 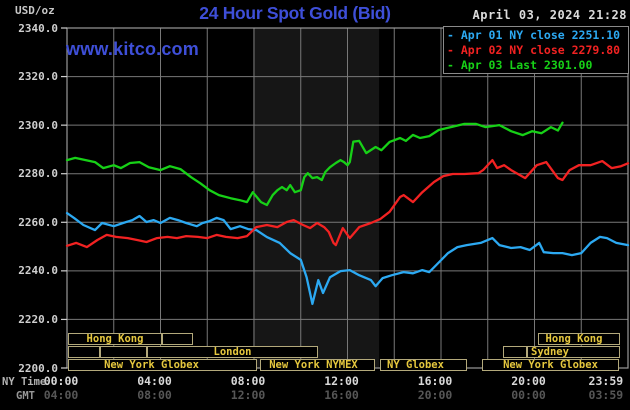 What do you see at coordinates (35, 10) in the screenshot?
I see `units-label: USD/oz` at bounding box center [35, 10].